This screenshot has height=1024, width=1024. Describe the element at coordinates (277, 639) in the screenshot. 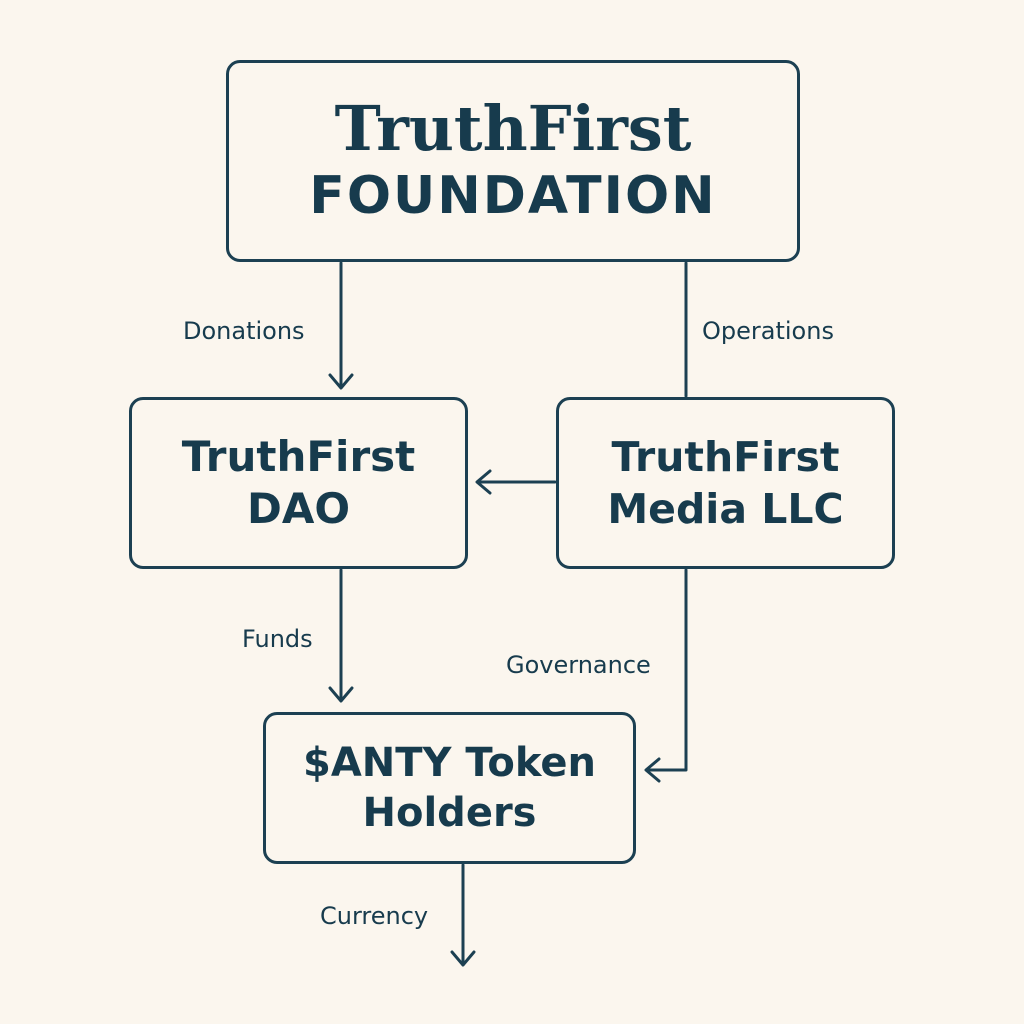

I see `edge-label-funds: Funds` at that location.